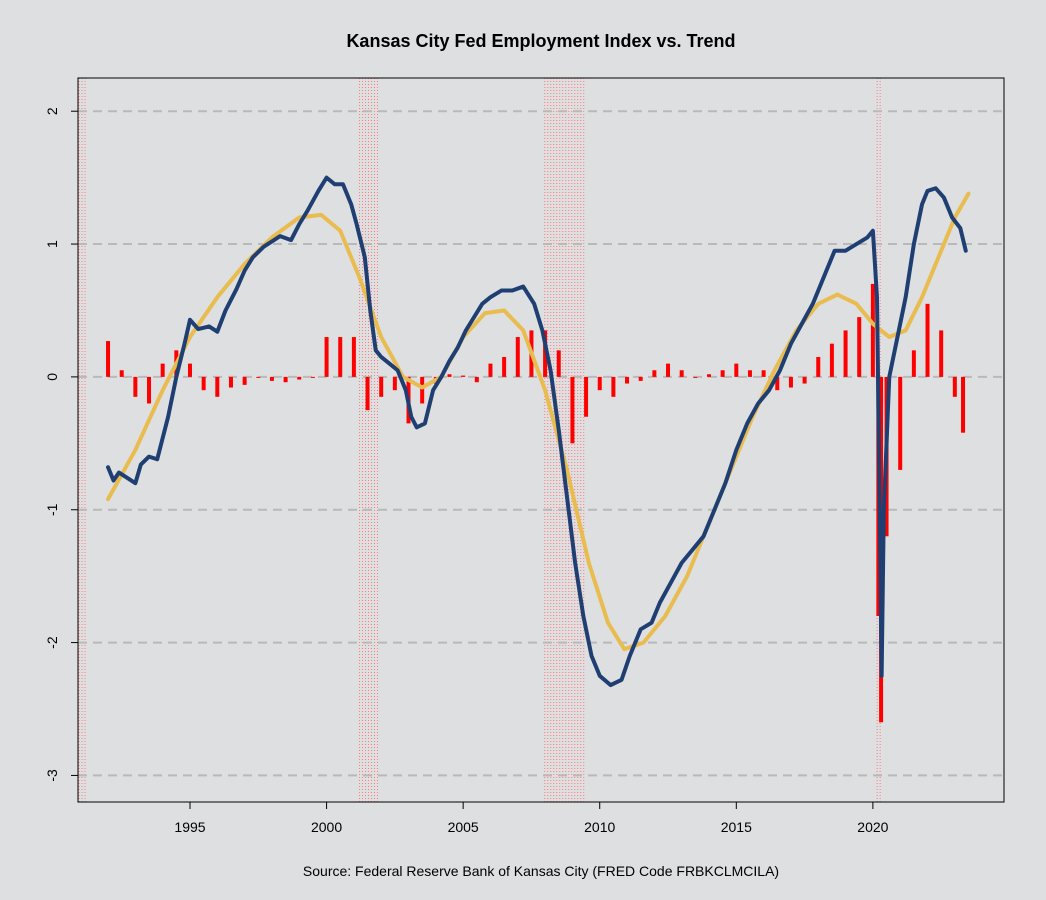 The height and width of the screenshot is (900, 1046). Describe the element at coordinates (599, 827) in the screenshot. I see `x-tick-label: 2010` at that location.